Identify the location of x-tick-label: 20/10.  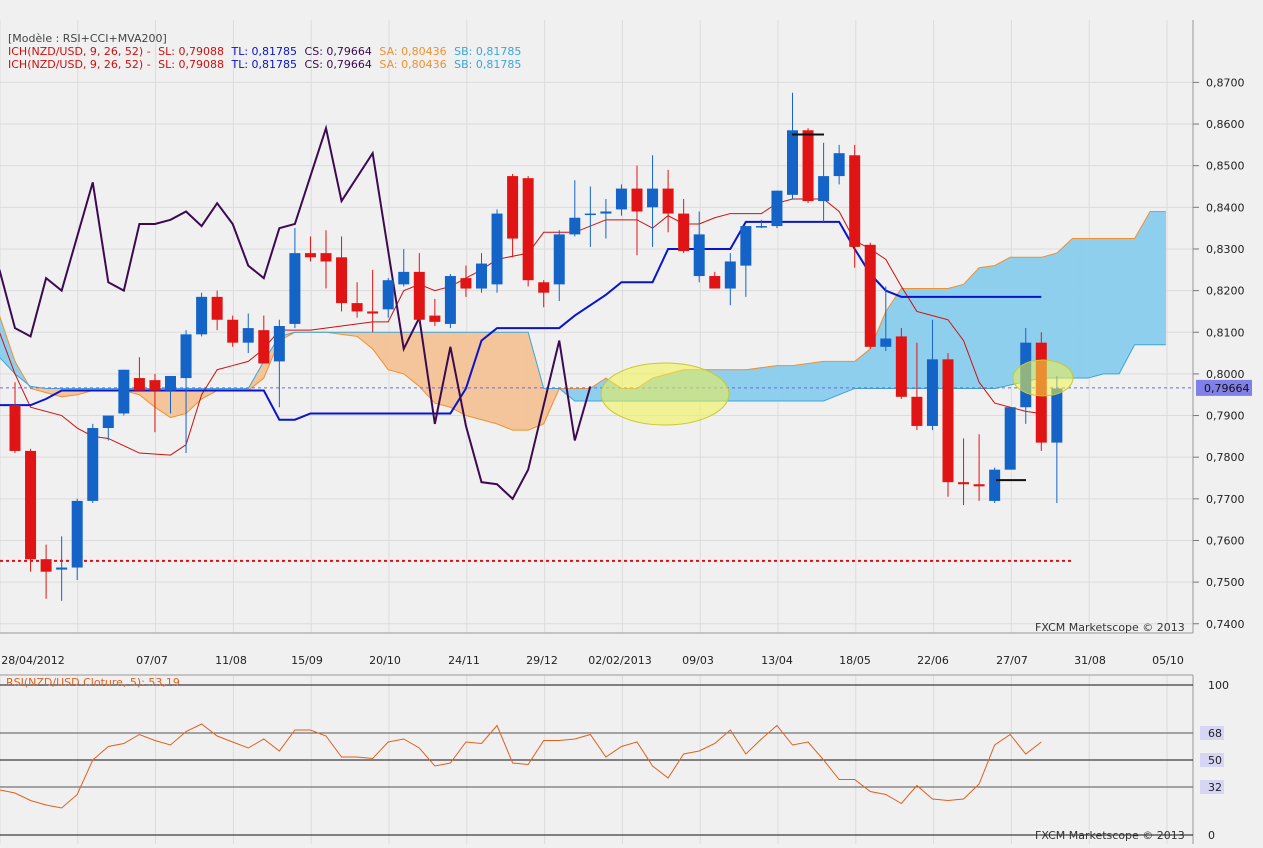
(385, 660).